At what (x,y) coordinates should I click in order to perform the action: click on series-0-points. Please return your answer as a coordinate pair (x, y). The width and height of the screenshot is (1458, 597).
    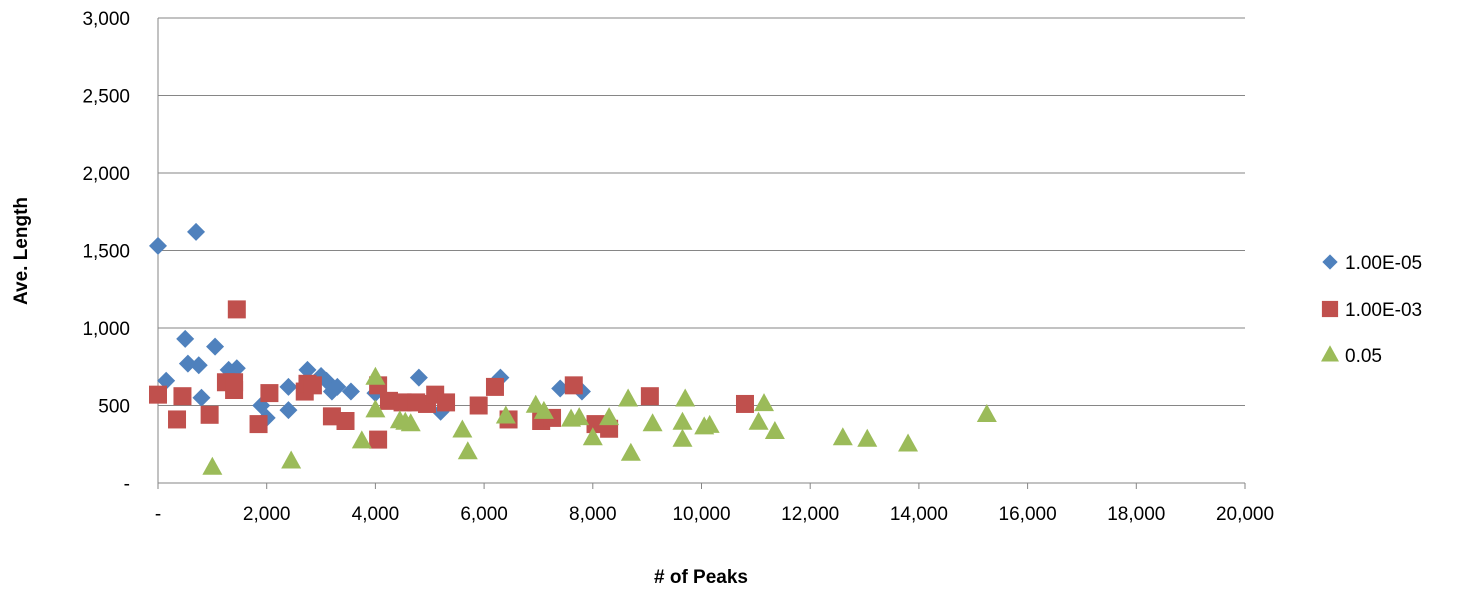
    Looking at the image, I should click on (370, 324).